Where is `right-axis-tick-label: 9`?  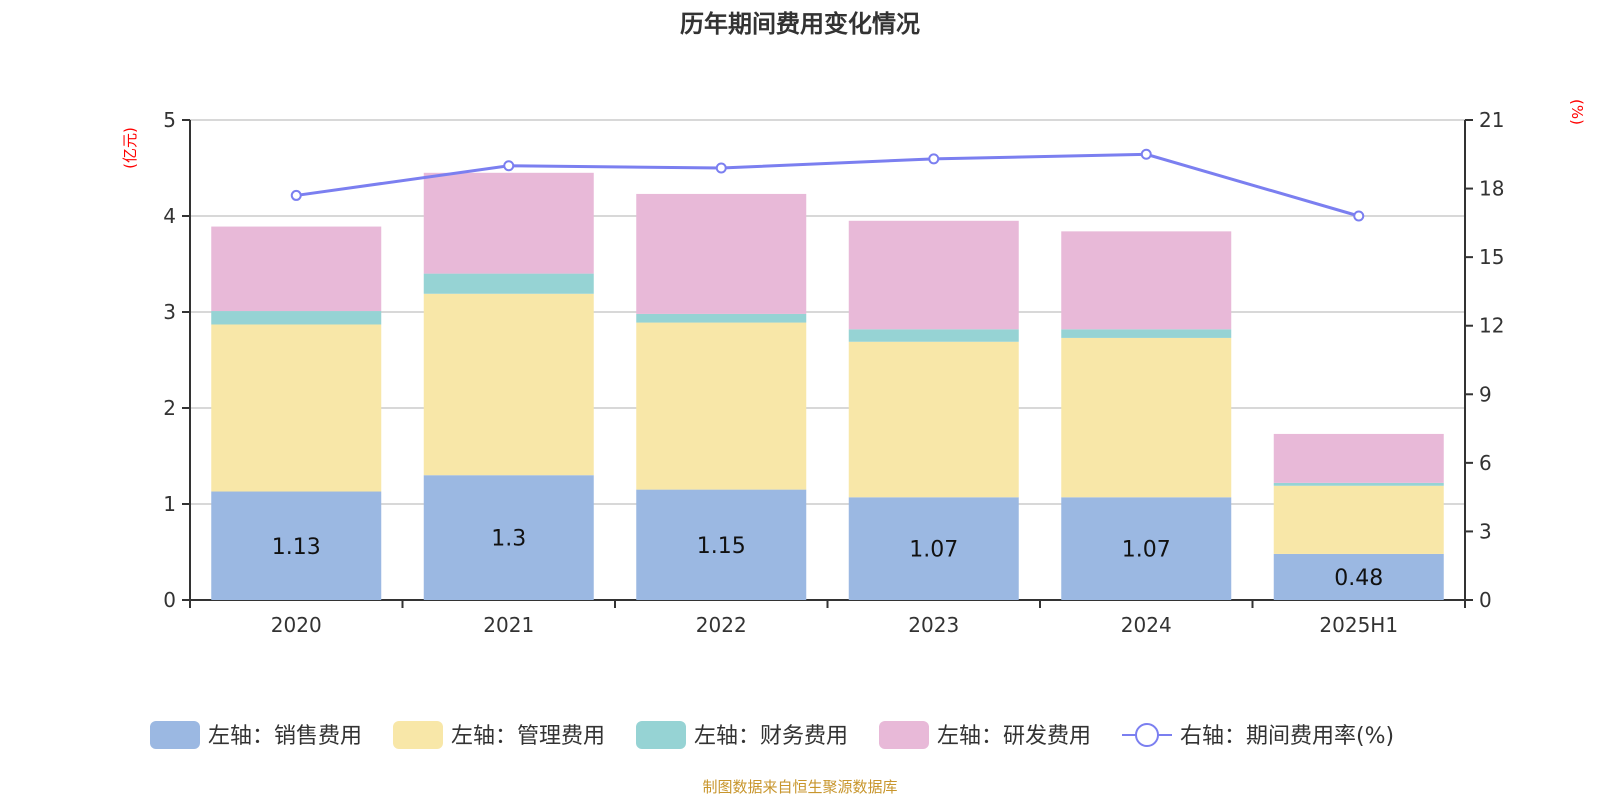 right-axis-tick-label: 9 is located at coordinates (1485, 394).